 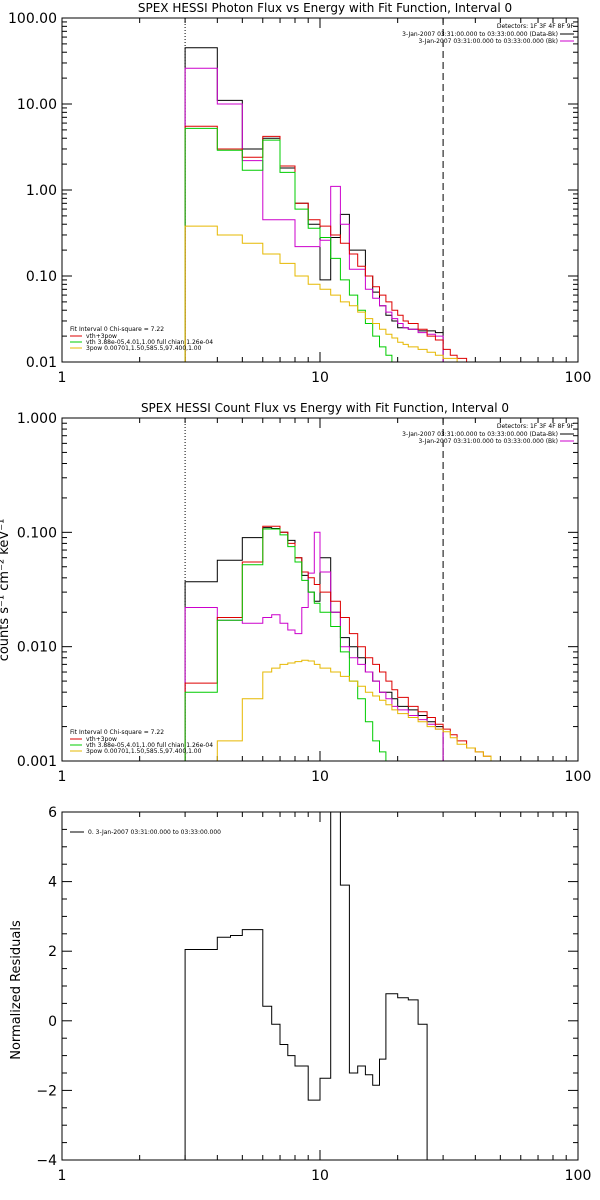 What do you see at coordinates (536, 426) in the screenshot?
I see `count-legend-detectors: Detectors: 1F 3F 4F 8F 9F` at bounding box center [536, 426].